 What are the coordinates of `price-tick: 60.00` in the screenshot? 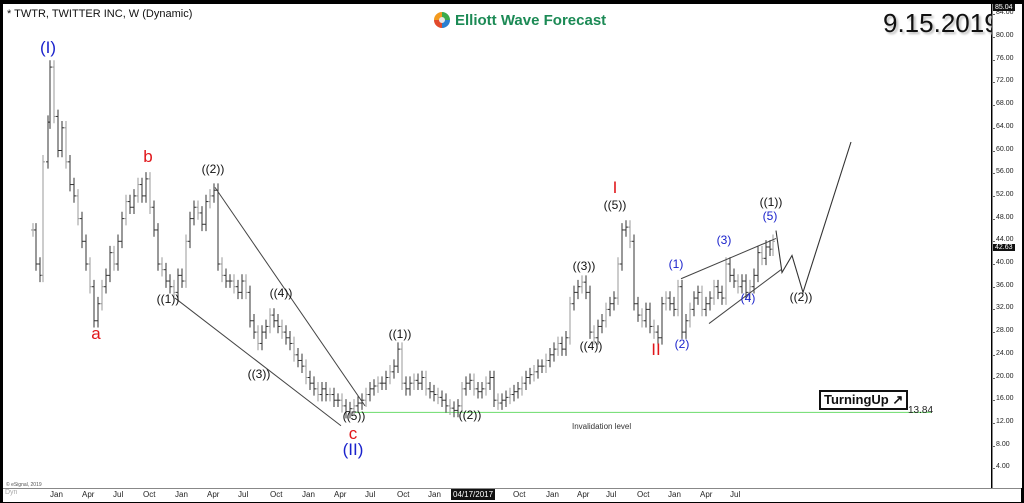 It's located at (1003, 149).